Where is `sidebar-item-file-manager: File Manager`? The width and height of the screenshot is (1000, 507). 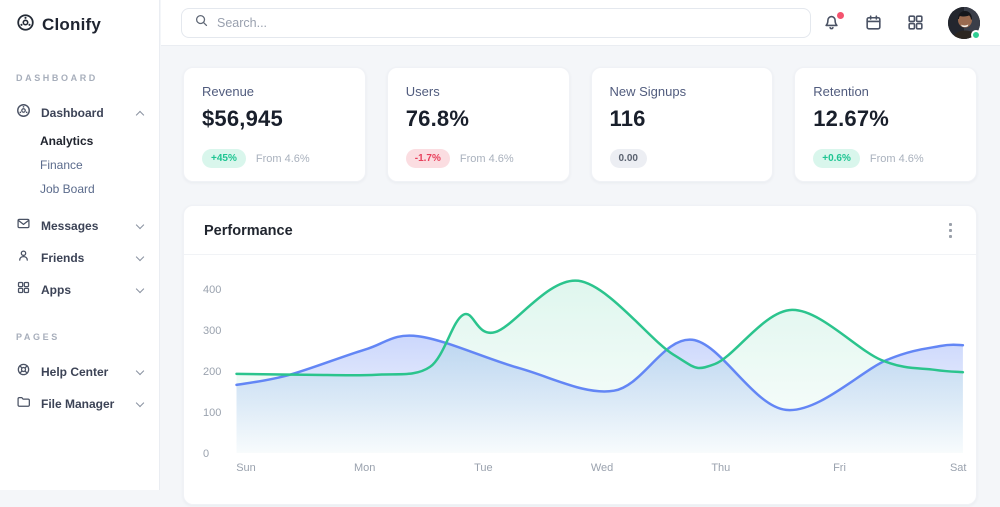
sidebar-item-file-manager: File Manager is located at coordinates (79, 404).